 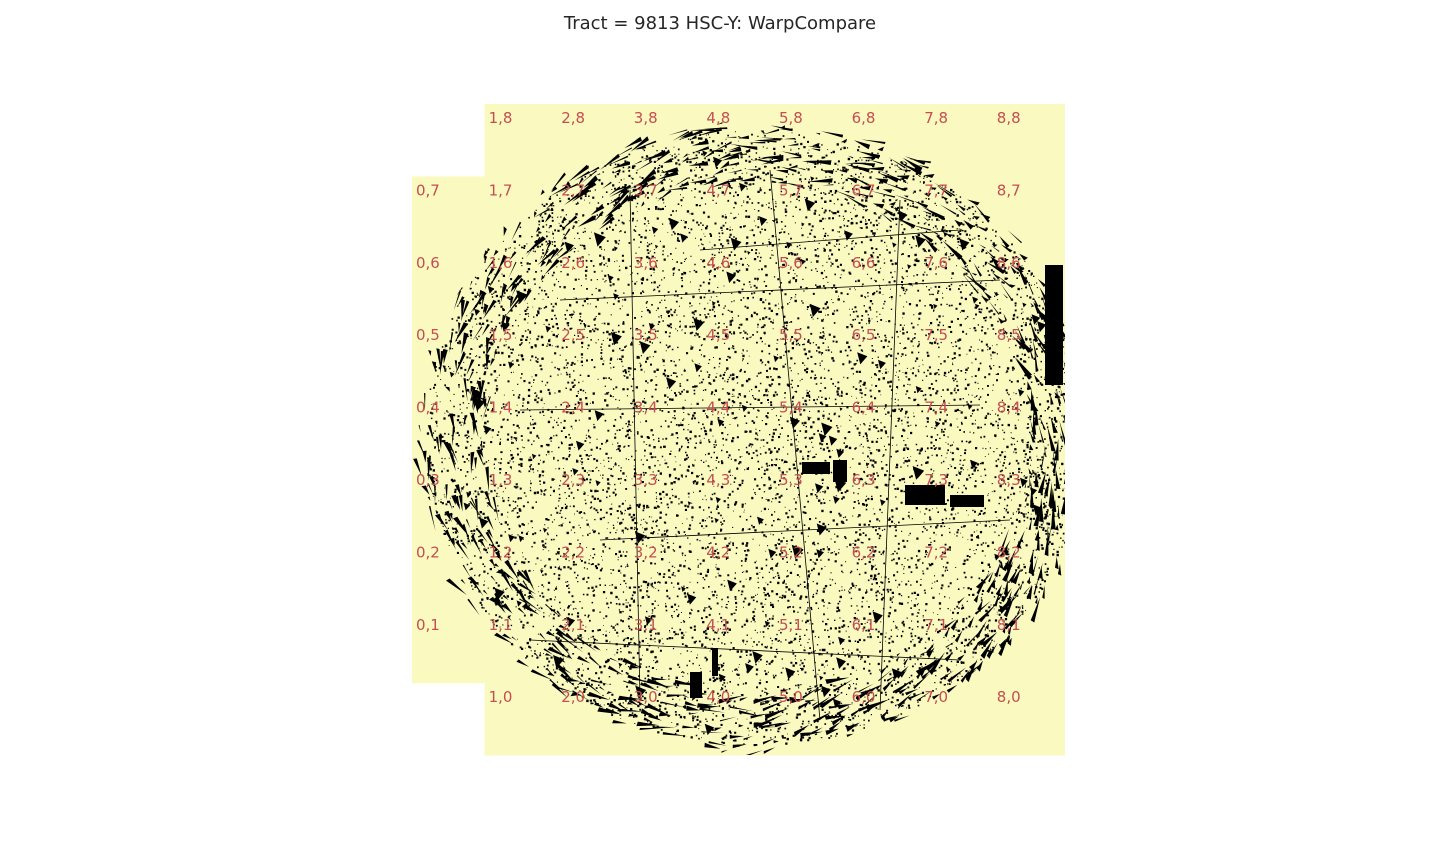 What do you see at coordinates (864, 480) in the screenshot?
I see `patch-label: 6,3` at bounding box center [864, 480].